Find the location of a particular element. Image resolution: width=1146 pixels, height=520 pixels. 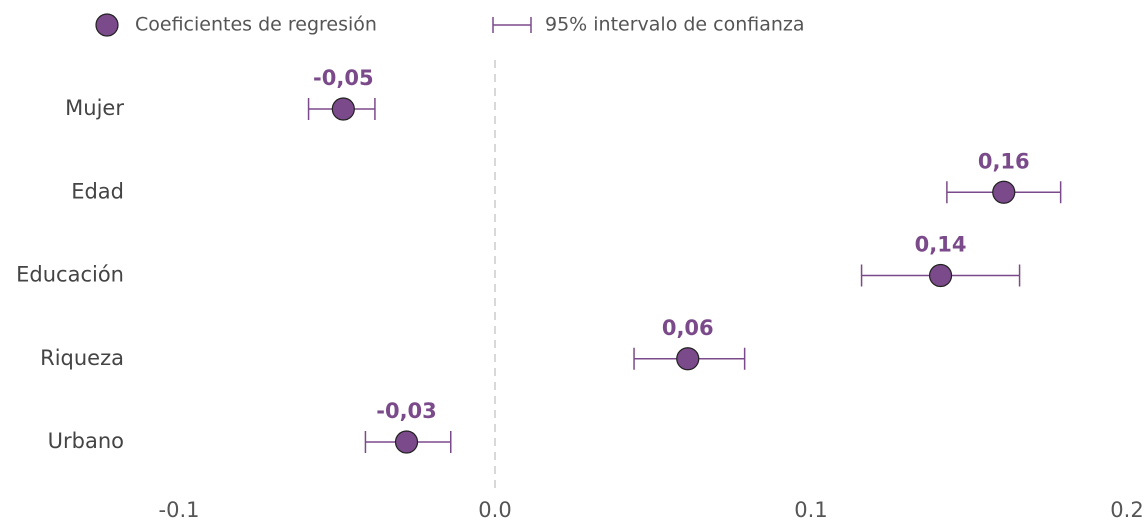

x-tick-label: 0.2 is located at coordinates (1126, 509).